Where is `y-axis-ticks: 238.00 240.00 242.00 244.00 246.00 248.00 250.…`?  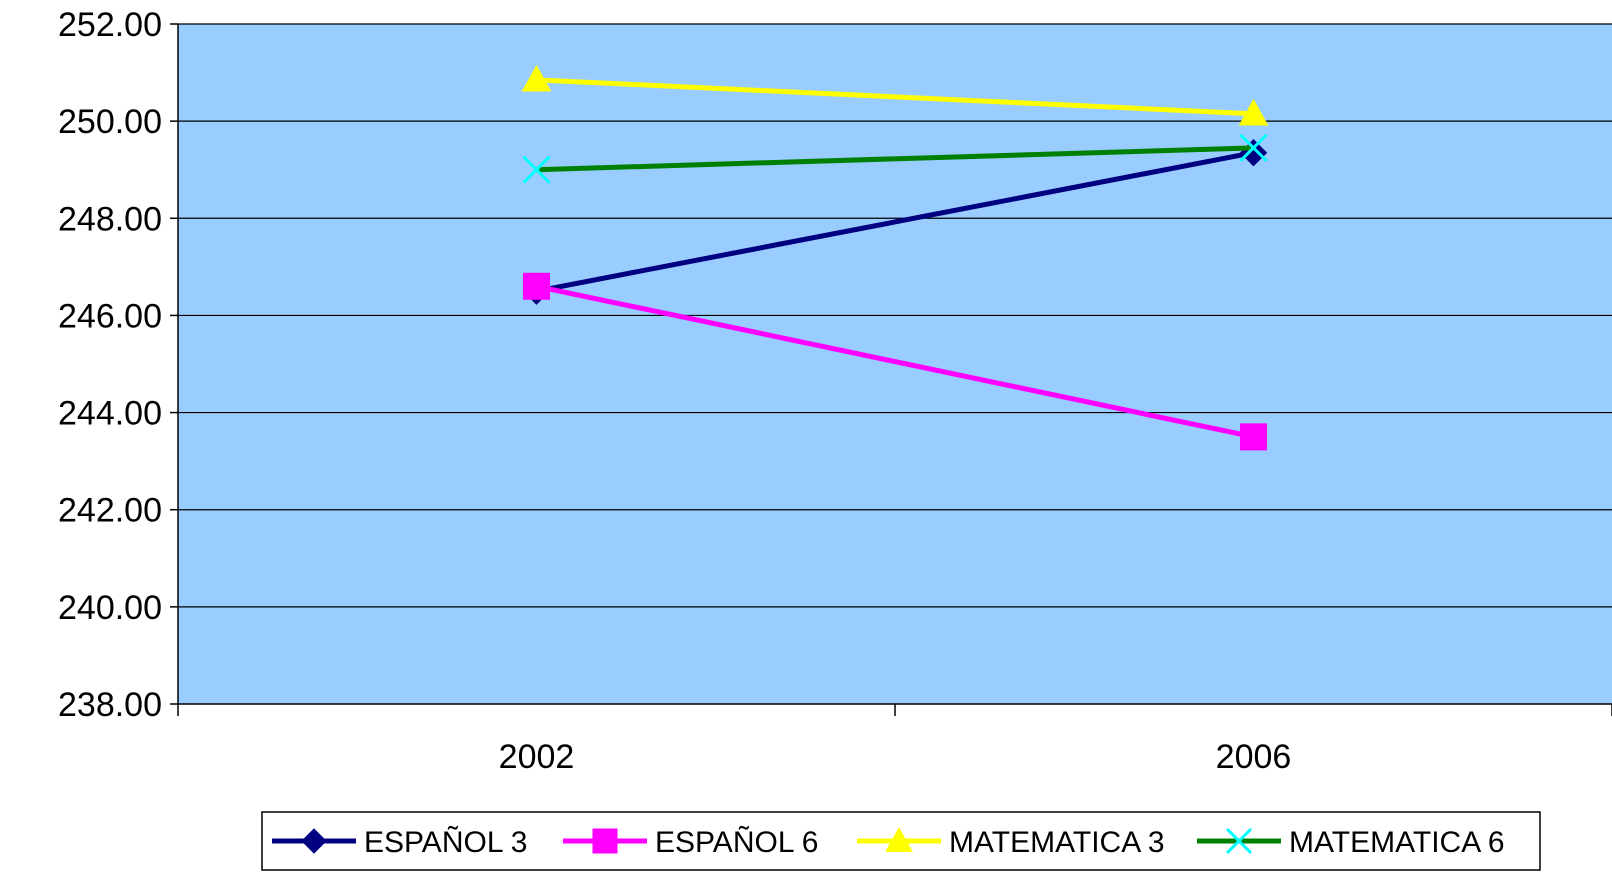 y-axis-ticks: 238.00 240.00 242.00 244.00 246.00 248.00 250.… is located at coordinates (118, 365).